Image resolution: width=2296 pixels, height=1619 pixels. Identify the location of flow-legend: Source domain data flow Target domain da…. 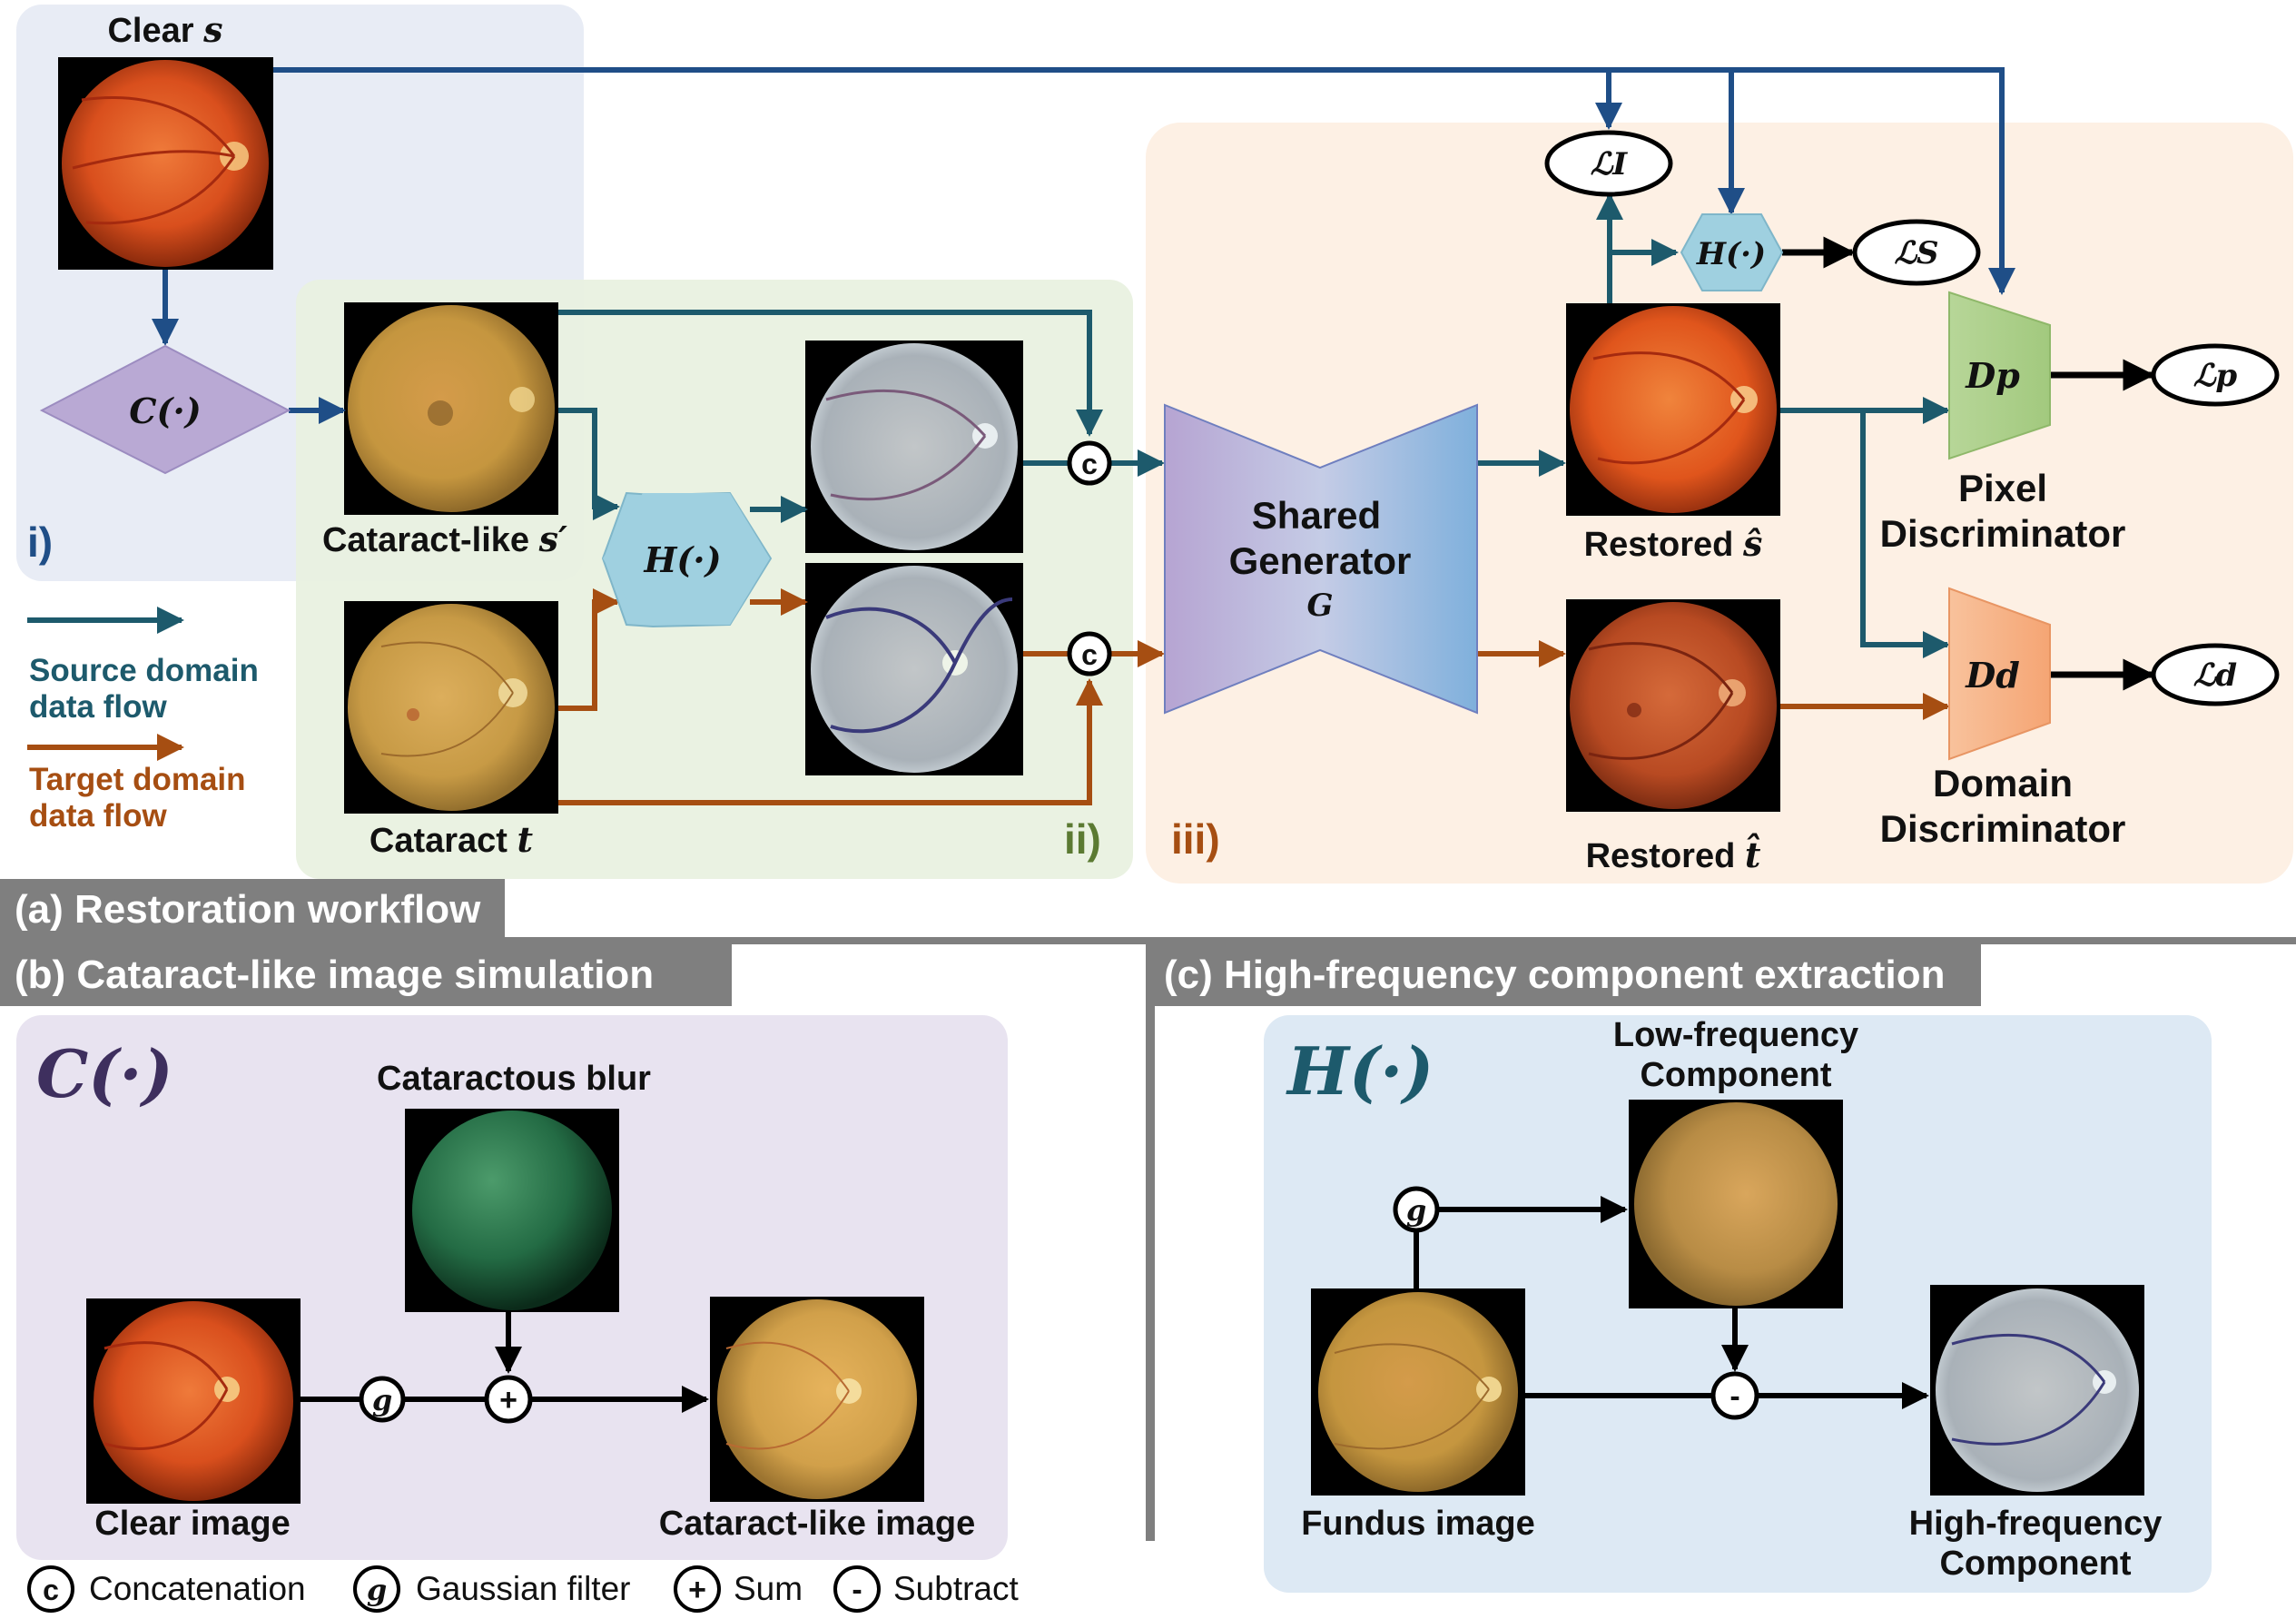
(143, 720).